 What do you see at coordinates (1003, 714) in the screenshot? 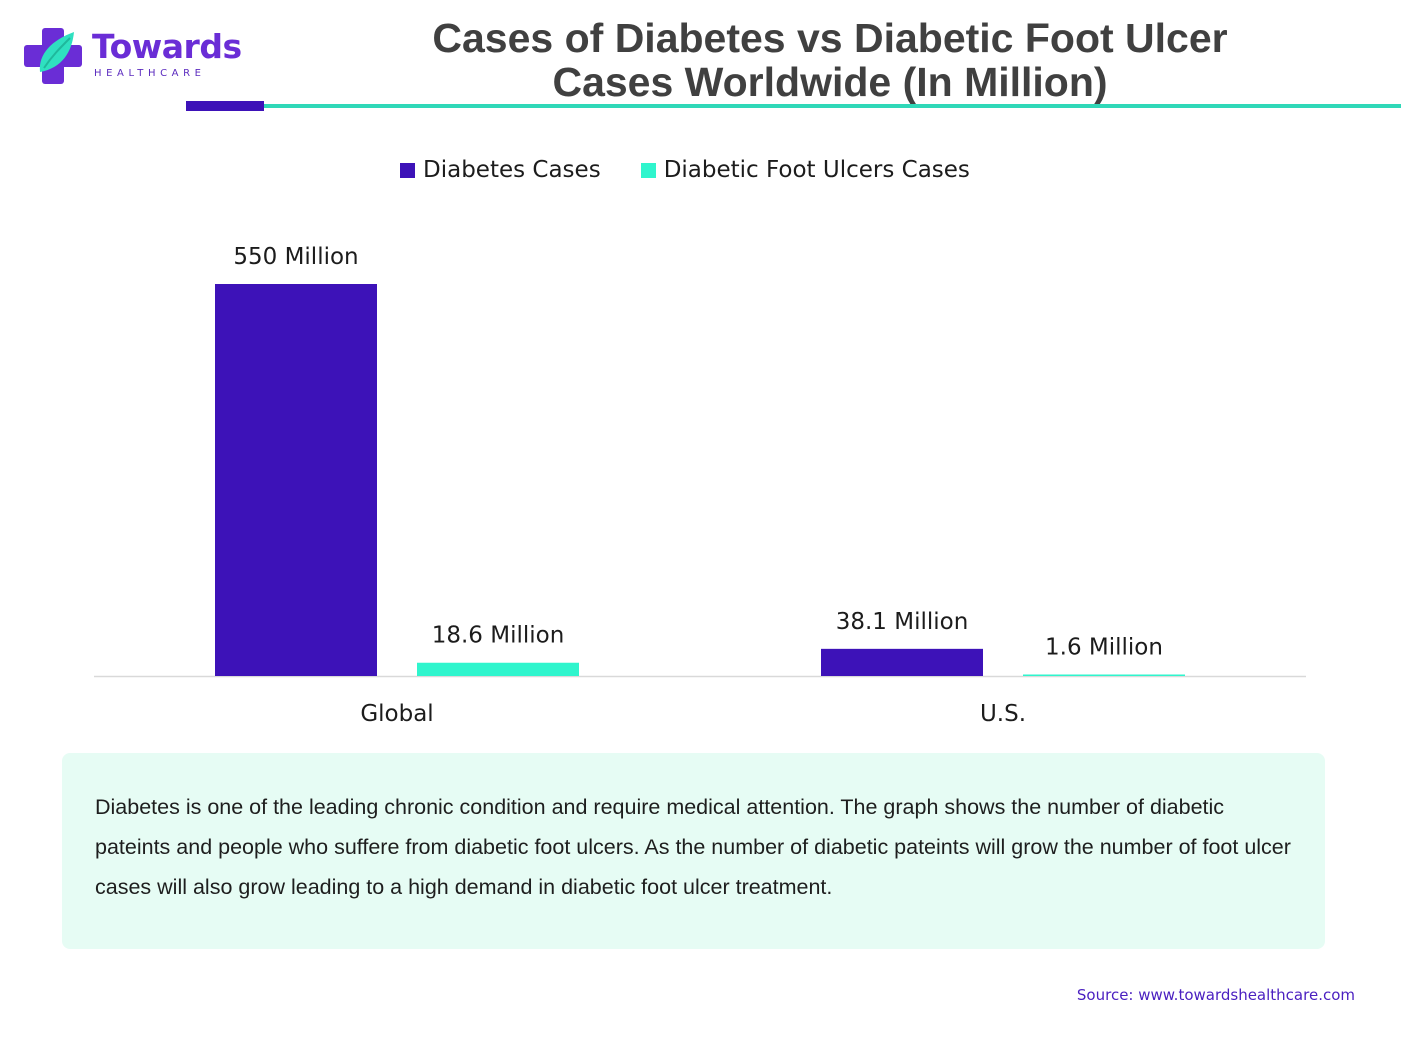
I see `category-label-us: U.S.` at bounding box center [1003, 714].